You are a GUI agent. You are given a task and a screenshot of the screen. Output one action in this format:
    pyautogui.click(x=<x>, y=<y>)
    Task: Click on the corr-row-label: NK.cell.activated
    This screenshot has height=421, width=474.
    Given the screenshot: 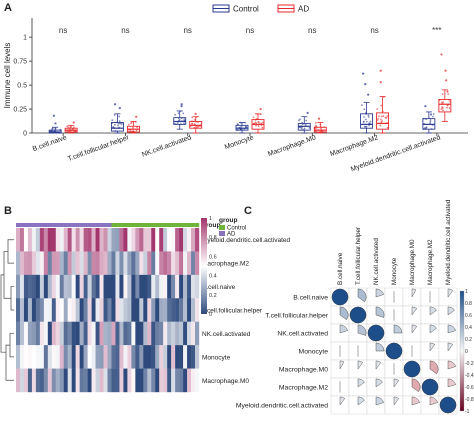 What is the action you would take?
    pyautogui.click(x=302, y=333)
    